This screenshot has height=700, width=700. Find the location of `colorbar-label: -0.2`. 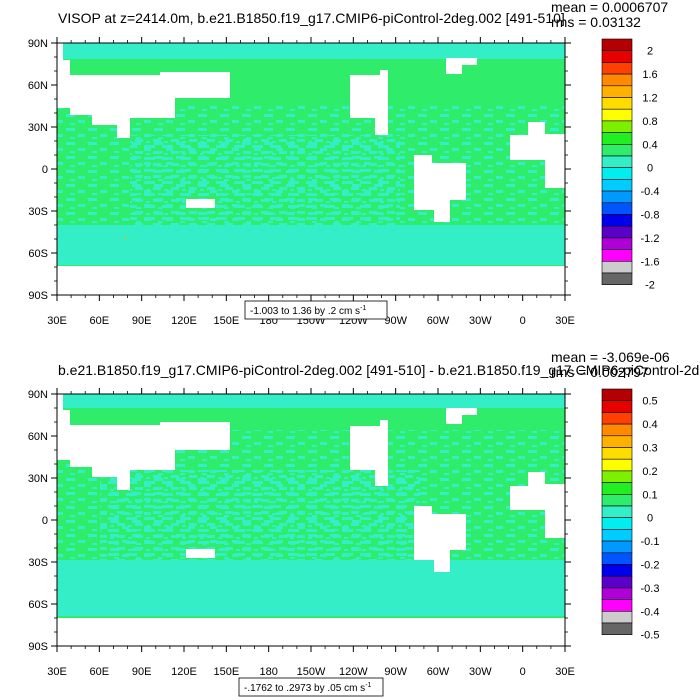

colorbar-label: -0.2 is located at coordinates (650, 566).